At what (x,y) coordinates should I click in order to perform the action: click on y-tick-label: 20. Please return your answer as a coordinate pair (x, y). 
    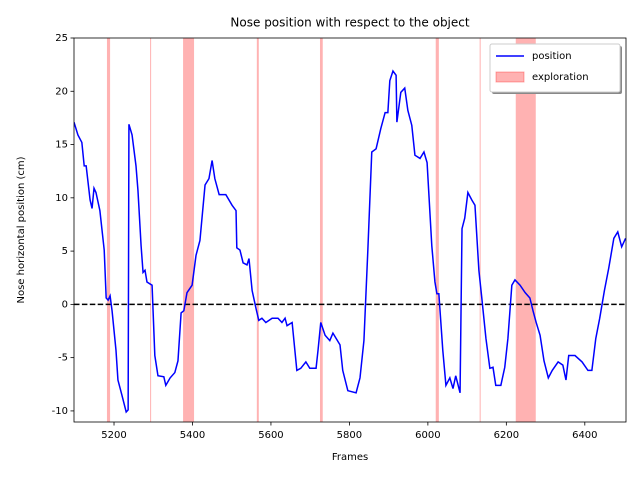
    Looking at the image, I should click on (61, 91).